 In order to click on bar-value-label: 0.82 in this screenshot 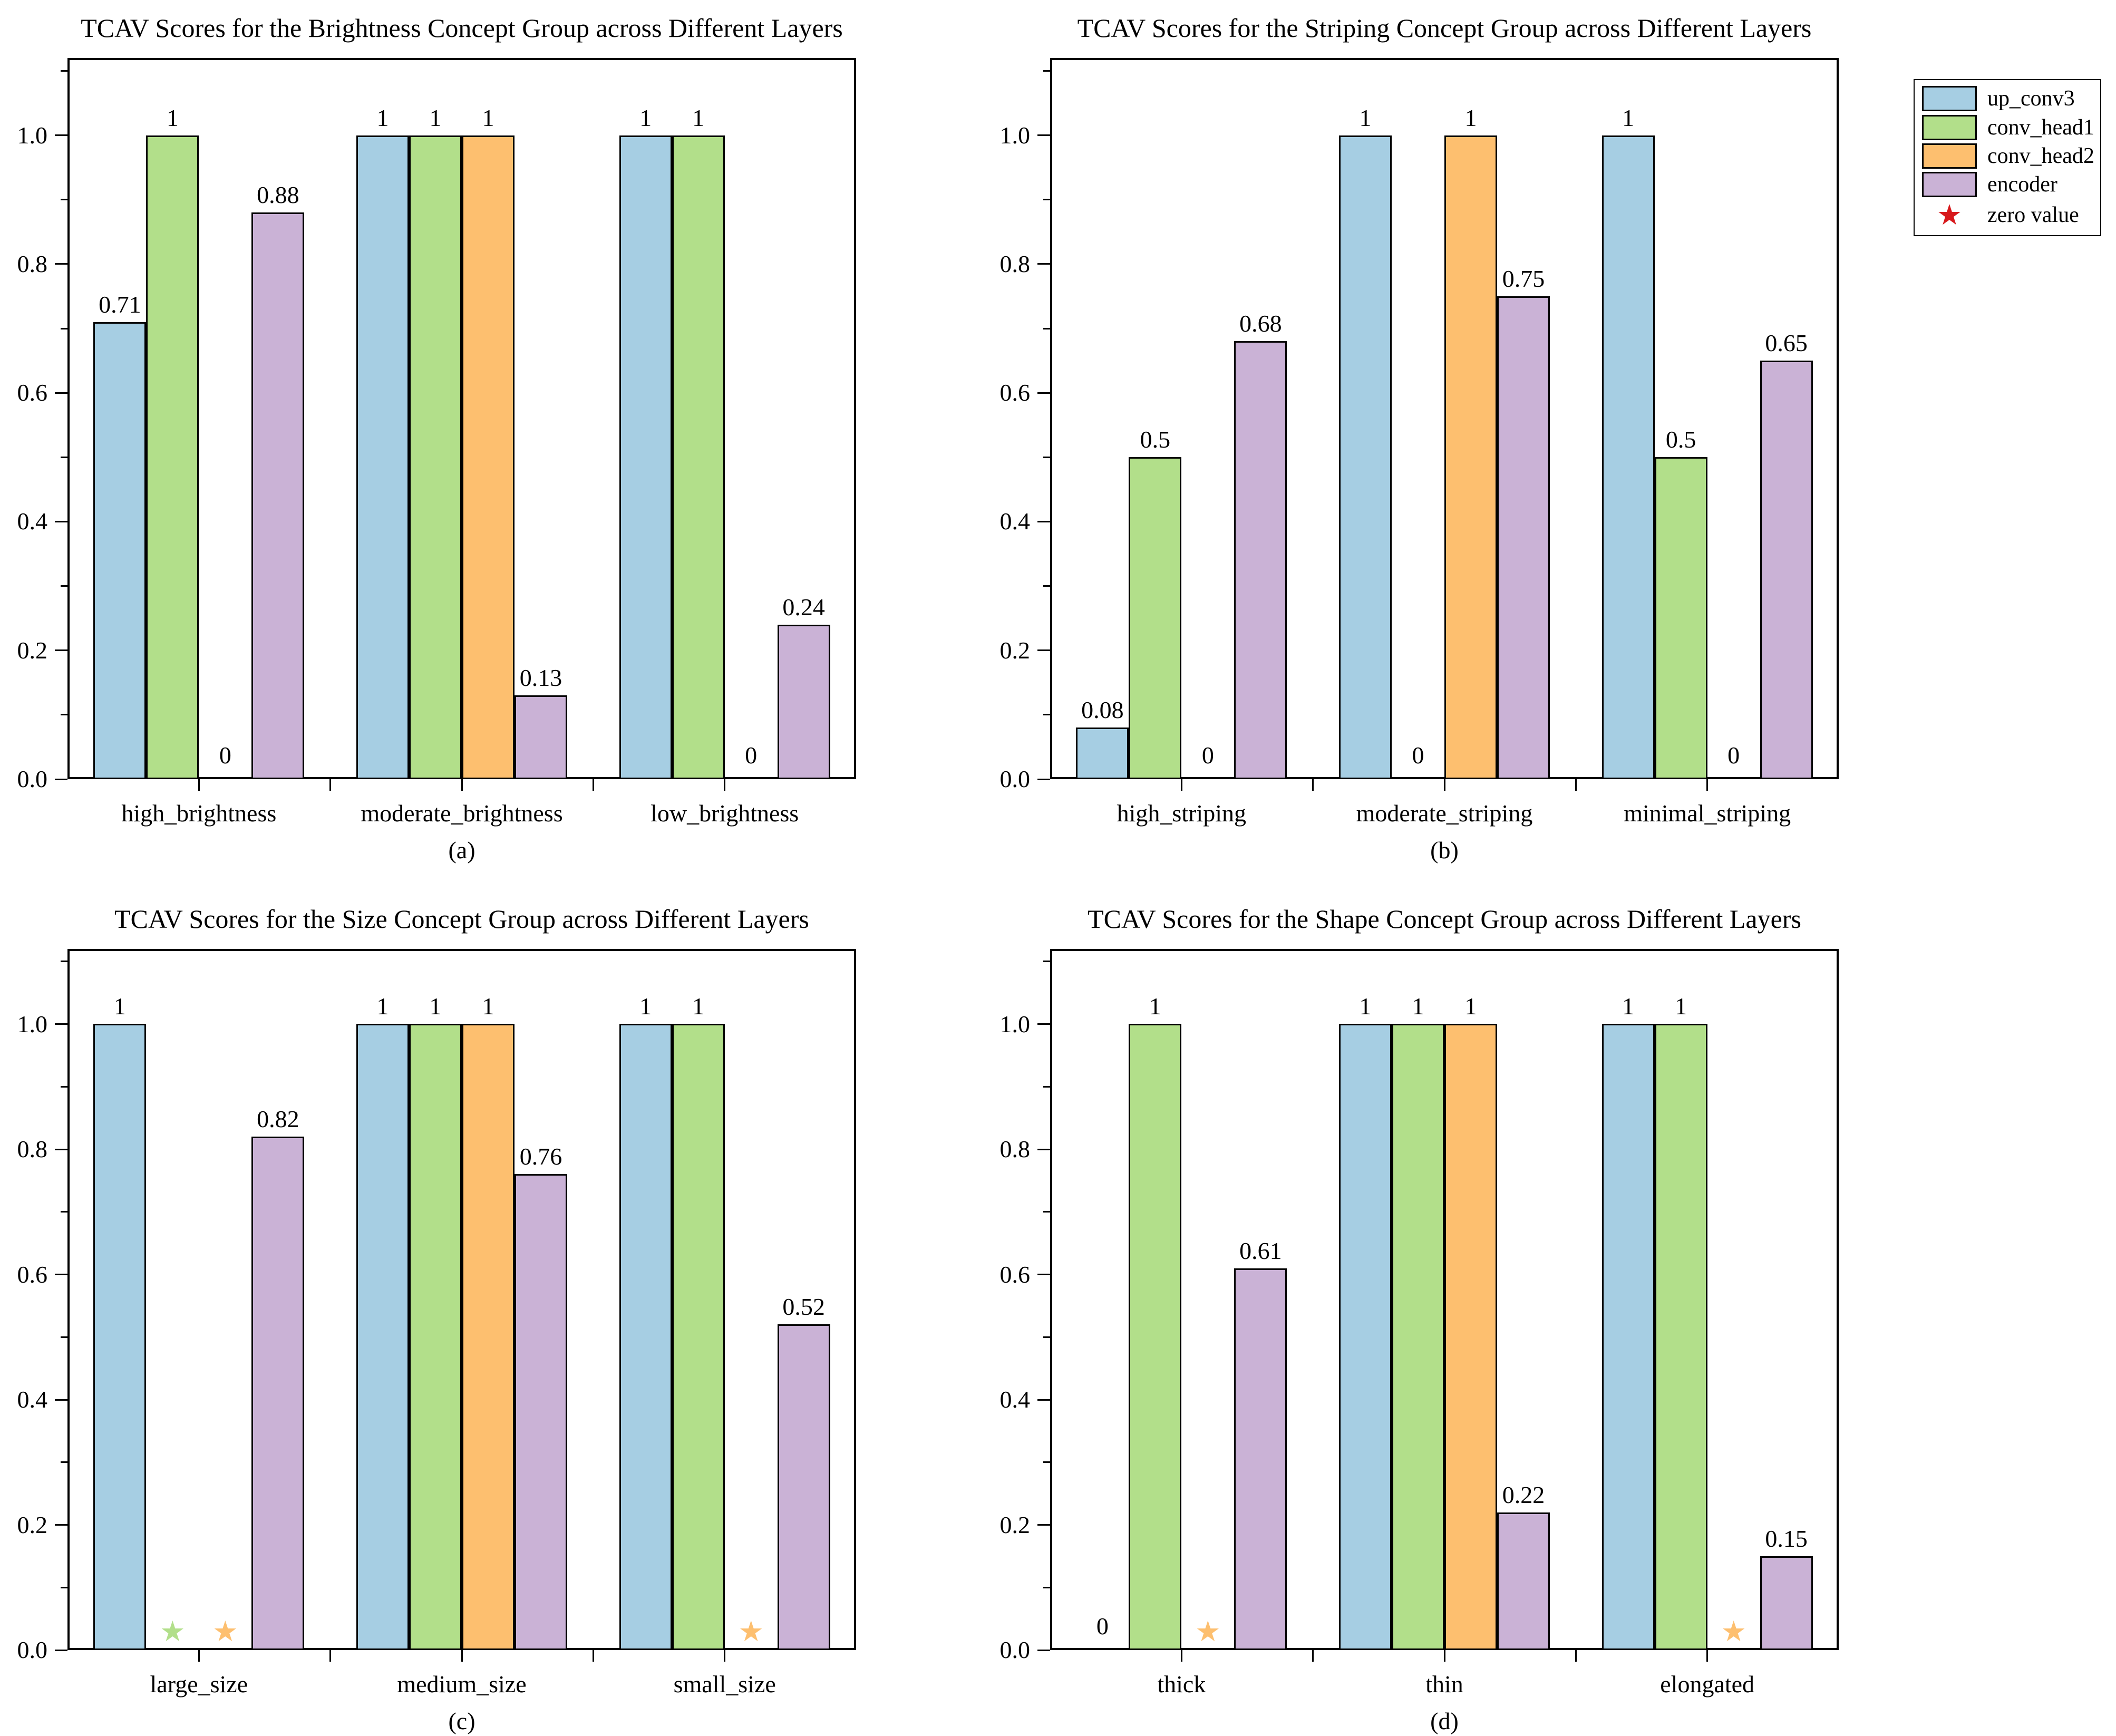, I will do `click(278, 1118)`.